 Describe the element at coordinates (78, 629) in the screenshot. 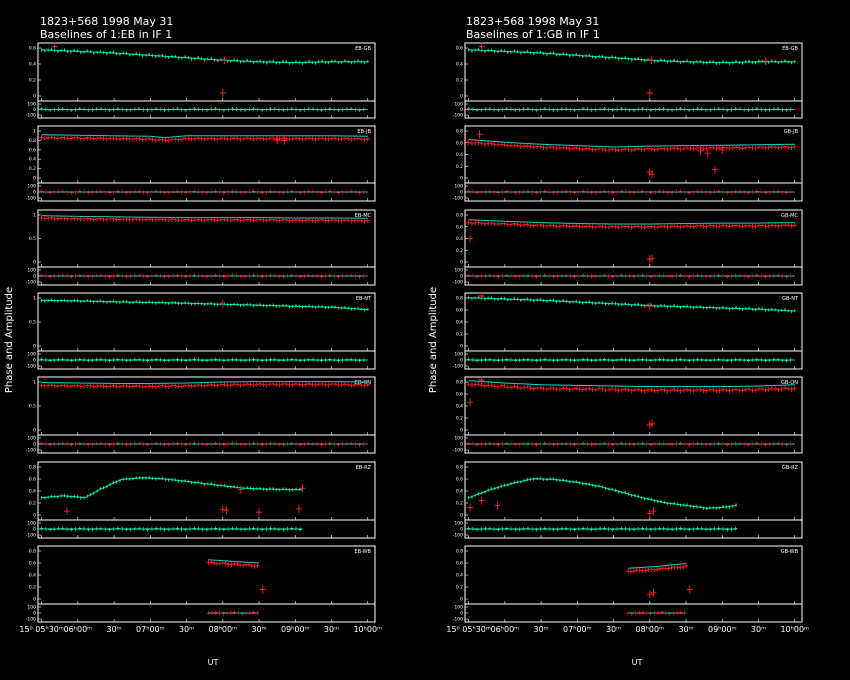

I see `x-tick-label: 06ʰ00ᵐ` at that location.